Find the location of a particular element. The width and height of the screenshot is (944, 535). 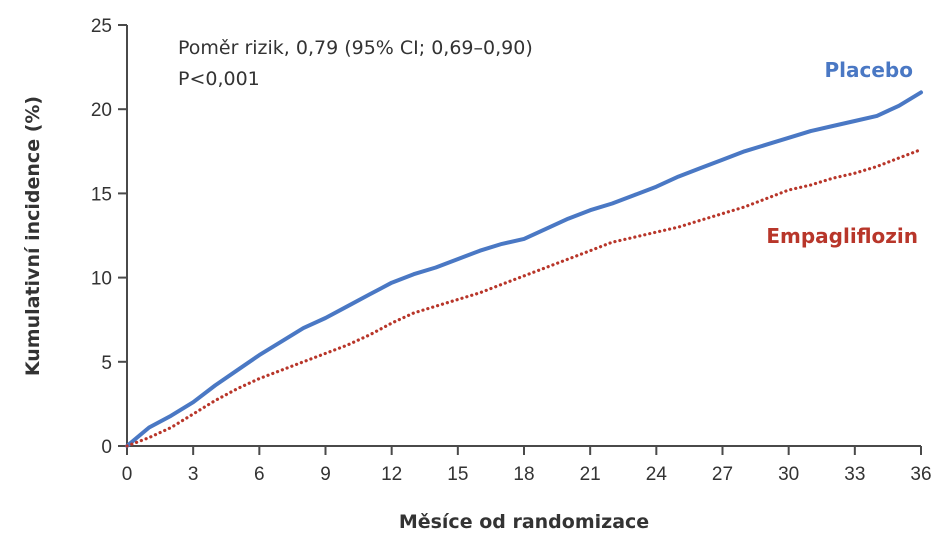

y-tick-label: 5 is located at coordinates (106, 363).